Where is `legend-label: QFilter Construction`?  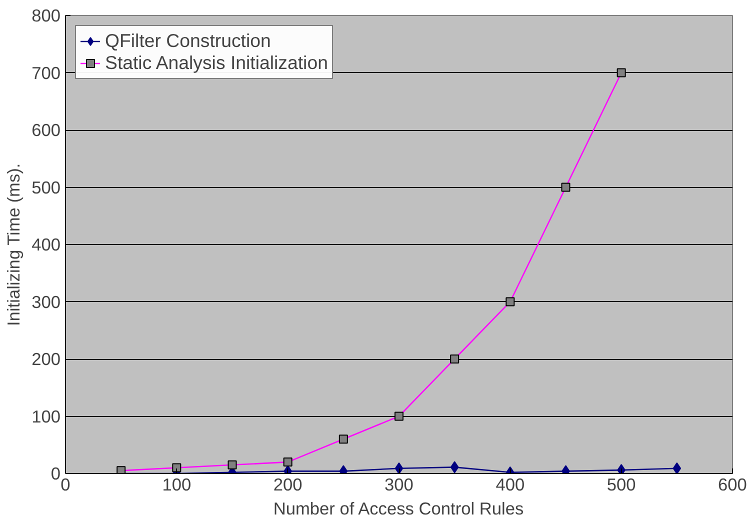
legend-label: QFilter Construction is located at coordinates (188, 41).